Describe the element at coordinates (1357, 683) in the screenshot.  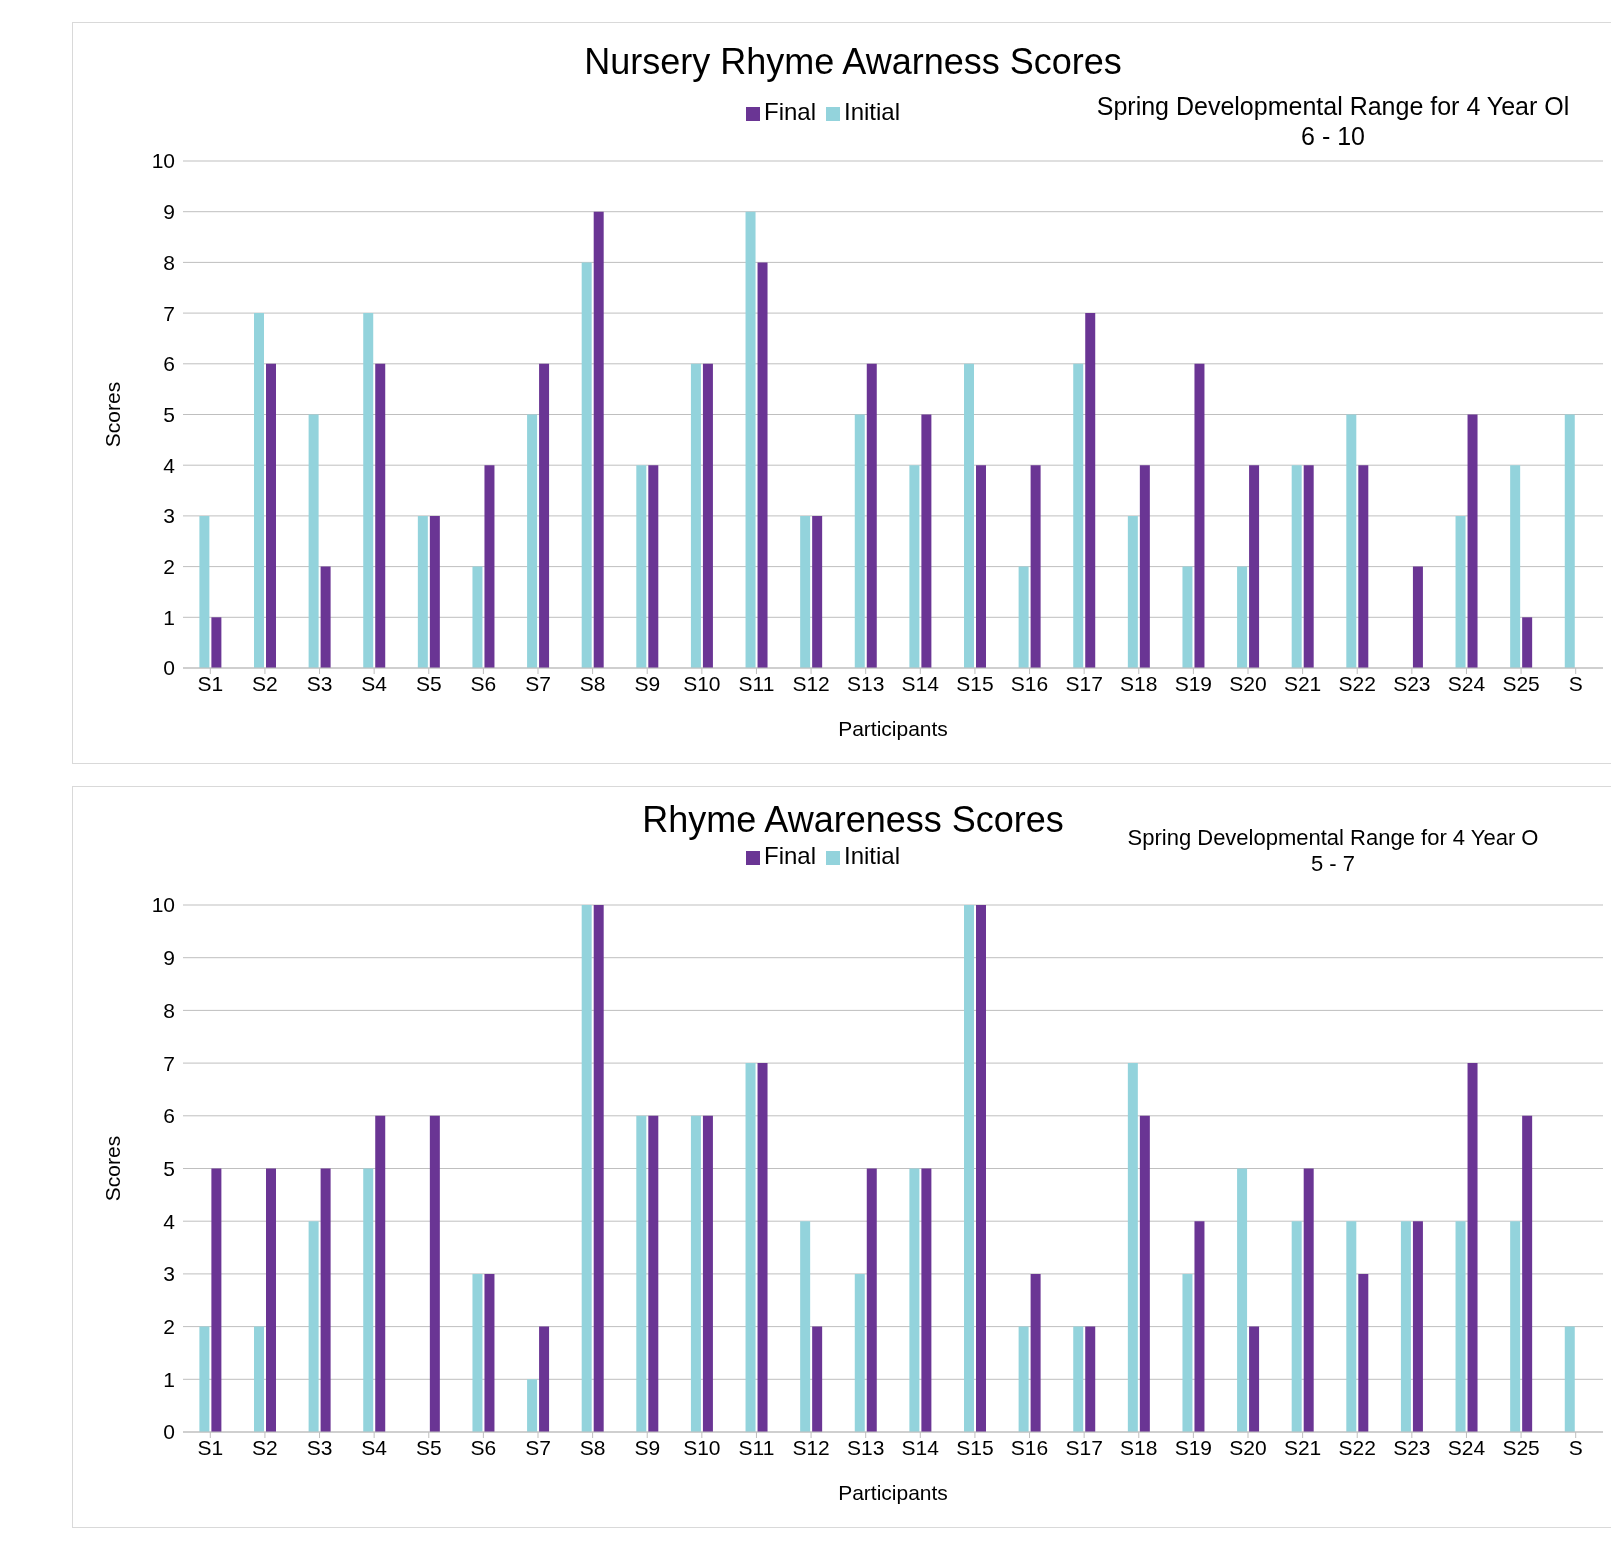
I see `x-tick-label: S22` at that location.